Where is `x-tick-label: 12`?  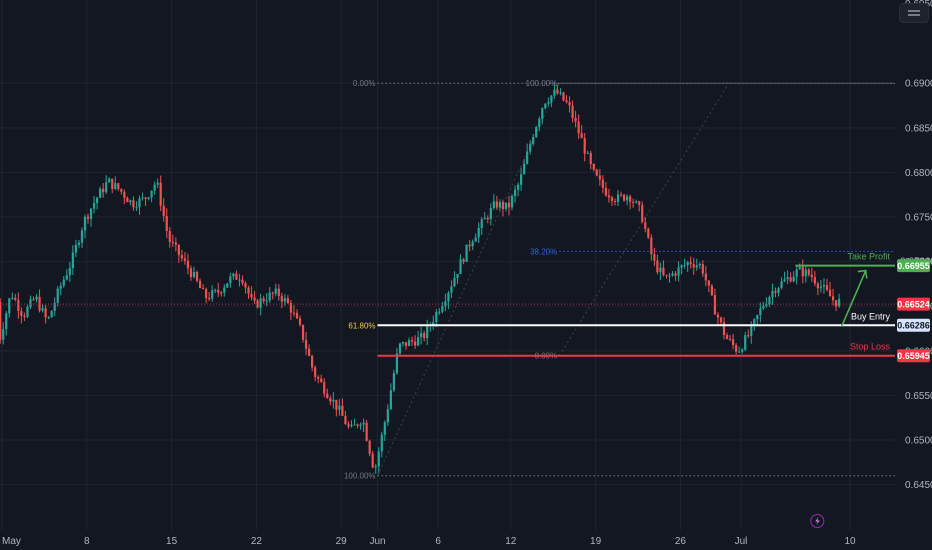 x-tick-label: 12 is located at coordinates (511, 541).